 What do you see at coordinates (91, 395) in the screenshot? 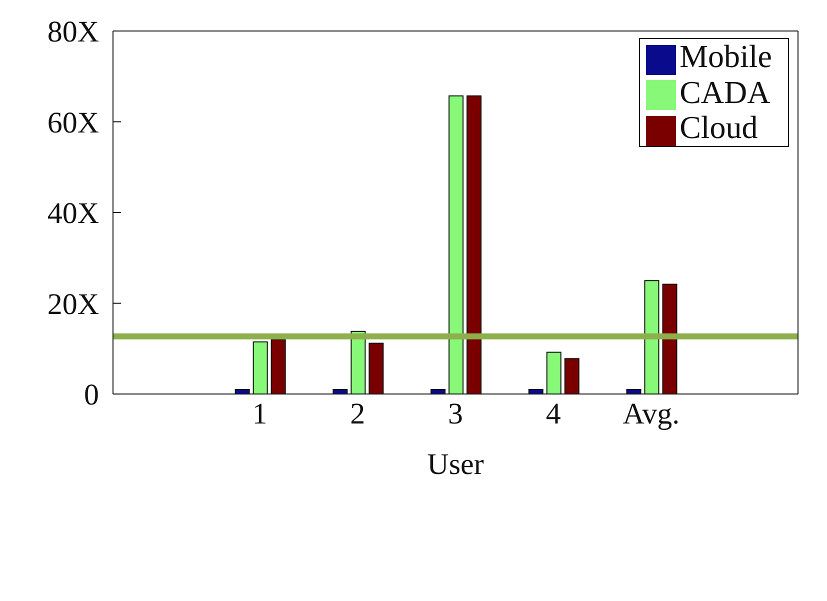
I see `y-tick-label: 0` at bounding box center [91, 395].